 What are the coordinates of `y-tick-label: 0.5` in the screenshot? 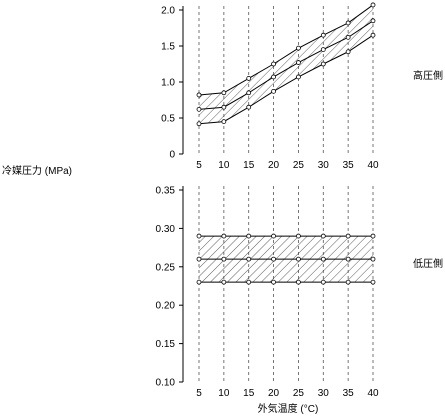 It's located at (168, 119).